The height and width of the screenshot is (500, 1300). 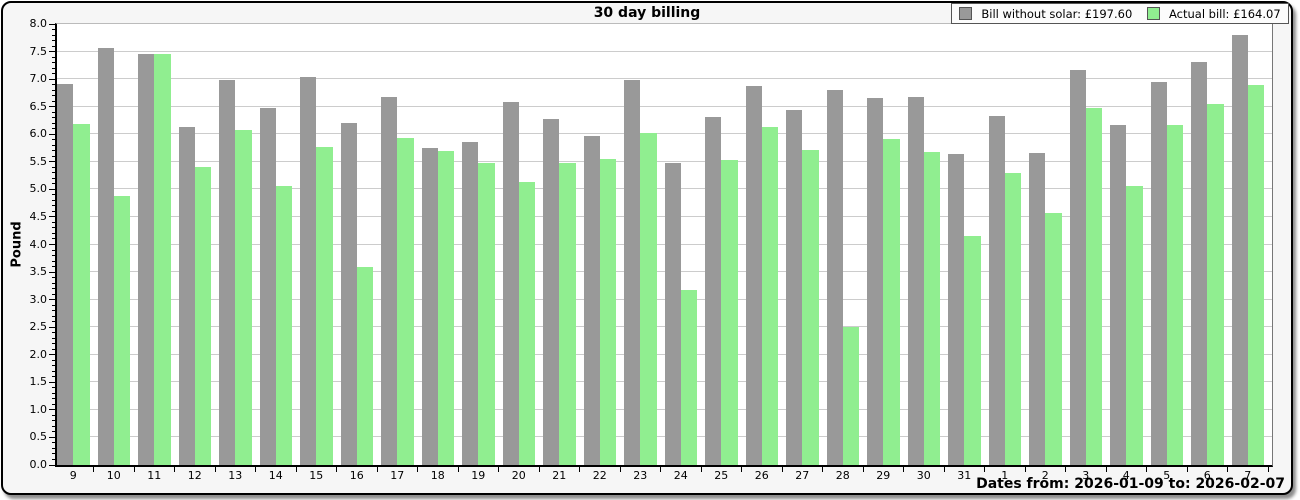 I want to click on y-tick-label: 2.0, so click(x=38, y=354).